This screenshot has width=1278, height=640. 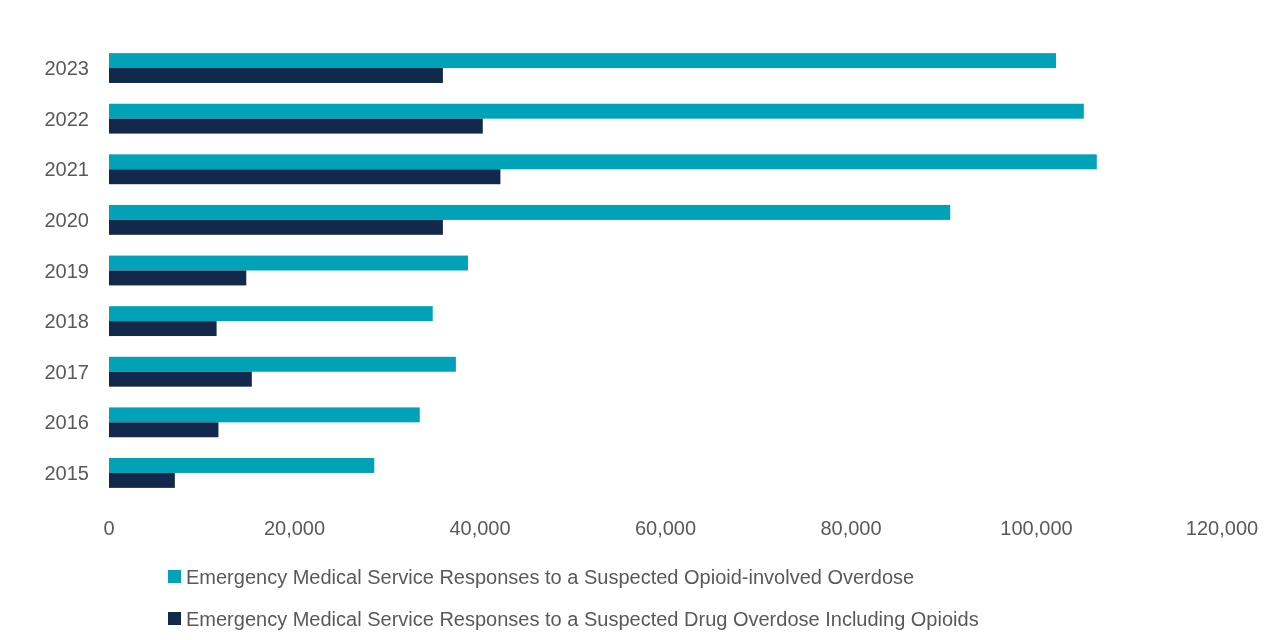 What do you see at coordinates (582, 619) in the screenshot?
I see `legend-label: Emergency Medical Service Responses to a Suspected Drug Overdose Including Opioids` at bounding box center [582, 619].